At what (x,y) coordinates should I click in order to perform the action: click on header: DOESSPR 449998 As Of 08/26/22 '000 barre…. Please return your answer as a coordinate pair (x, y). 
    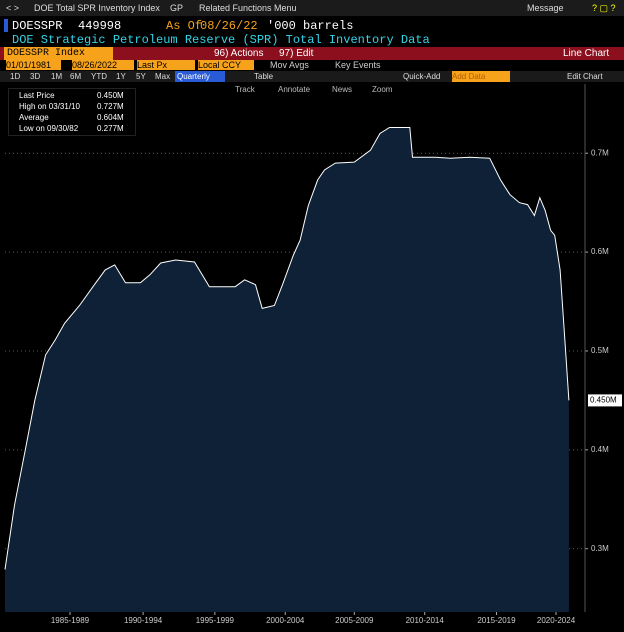
    Looking at the image, I should click on (312, 26).